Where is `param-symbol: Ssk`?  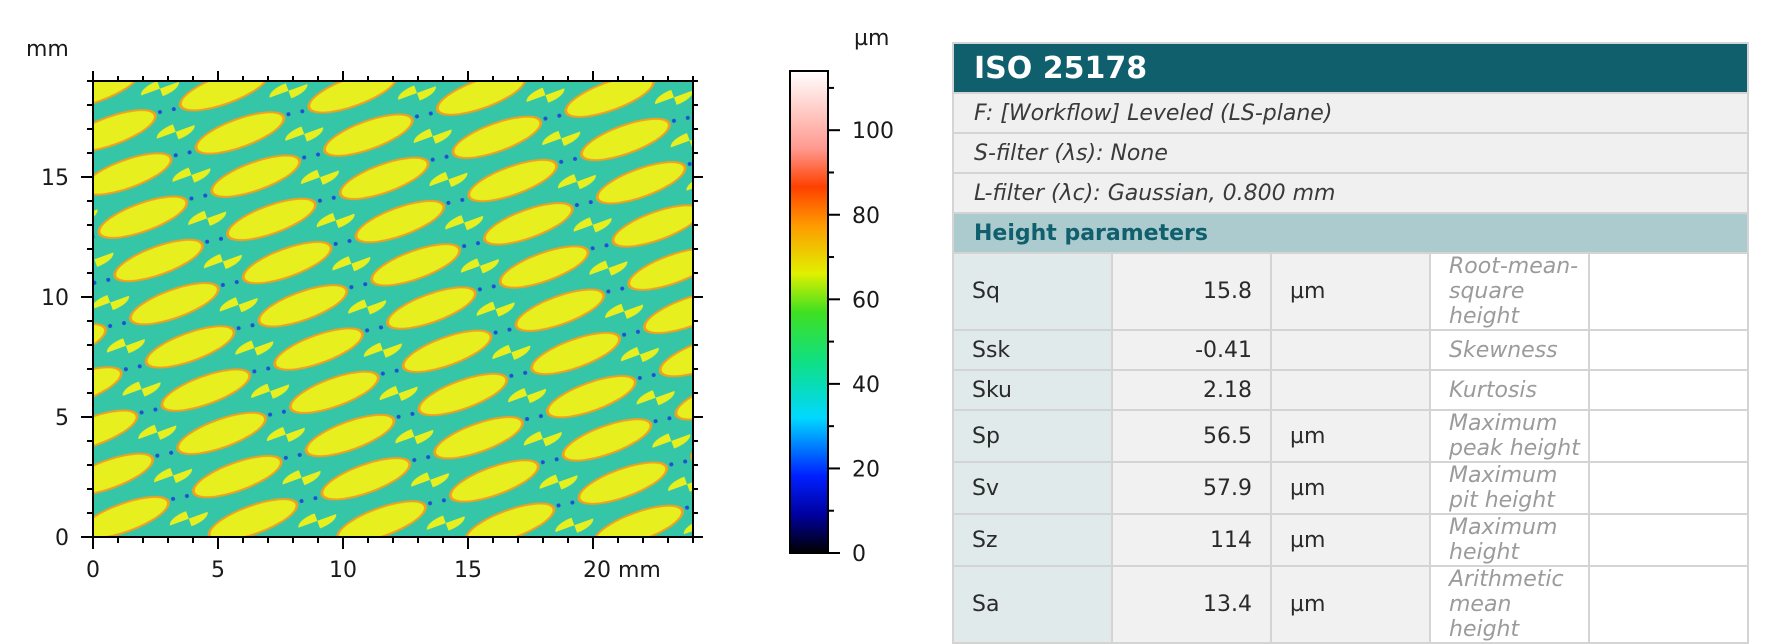
param-symbol: Ssk is located at coordinates (1032, 350).